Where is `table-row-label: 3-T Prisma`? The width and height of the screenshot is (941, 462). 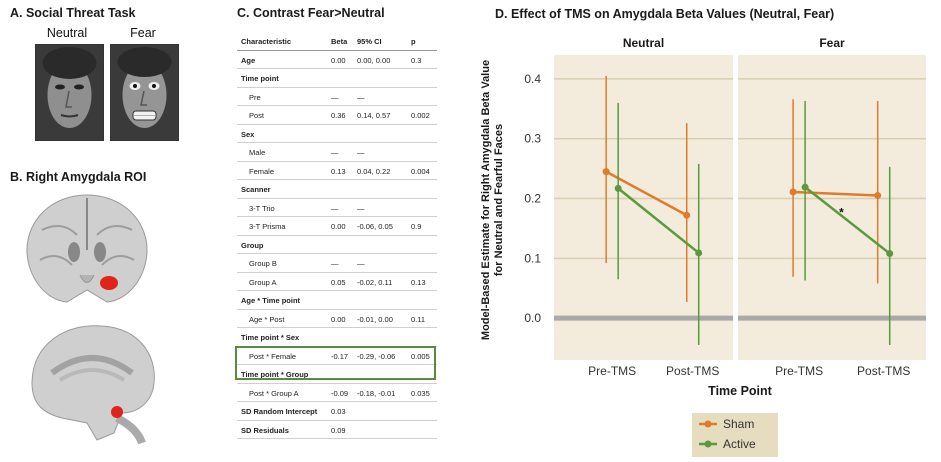 table-row-label: 3-T Prisma is located at coordinates (267, 226).